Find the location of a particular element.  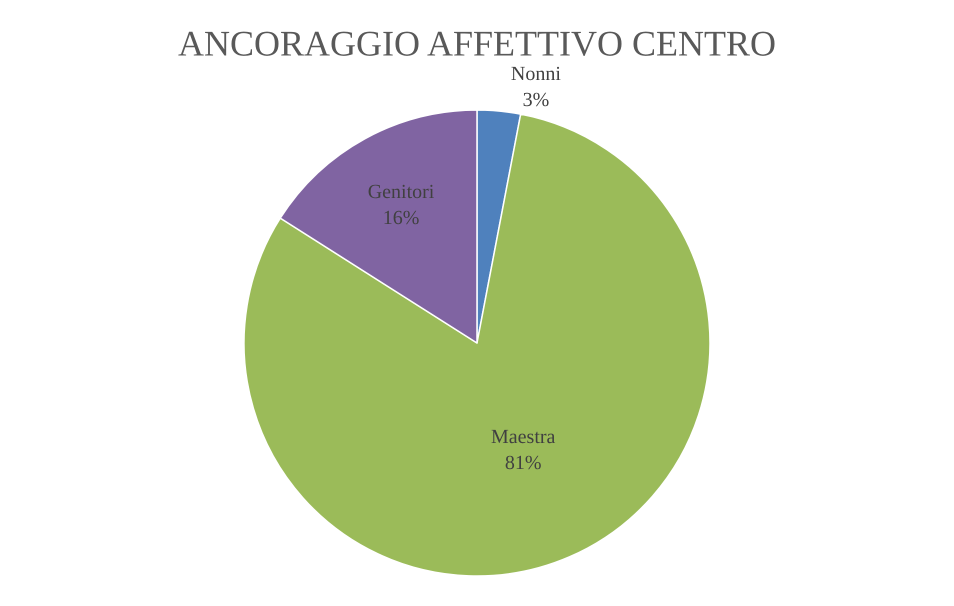

slice-label: Nonni is located at coordinates (536, 74).